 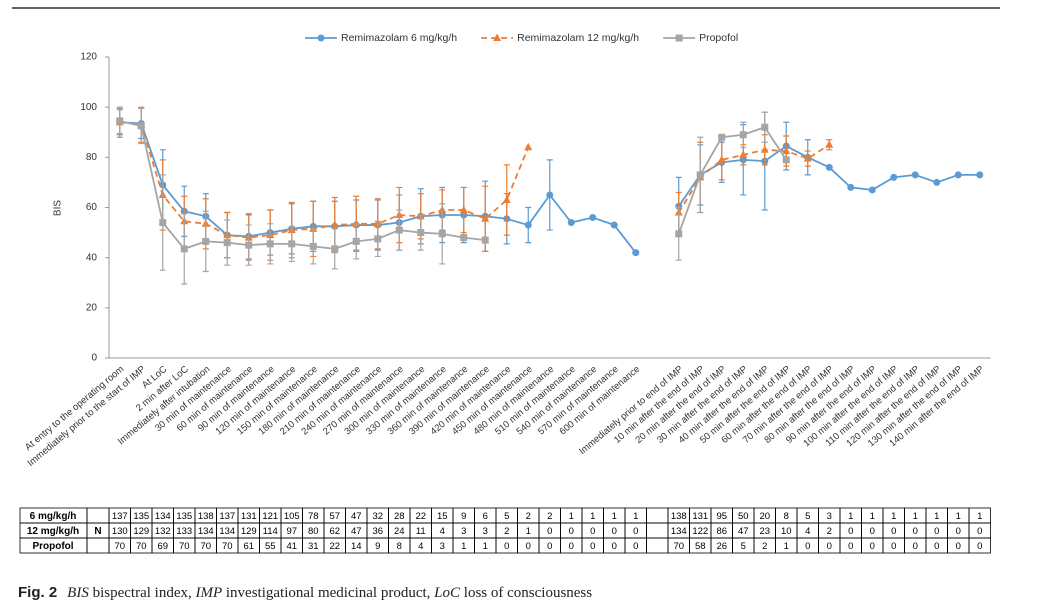 I want to click on table-value: 20, so click(x=764, y=516).